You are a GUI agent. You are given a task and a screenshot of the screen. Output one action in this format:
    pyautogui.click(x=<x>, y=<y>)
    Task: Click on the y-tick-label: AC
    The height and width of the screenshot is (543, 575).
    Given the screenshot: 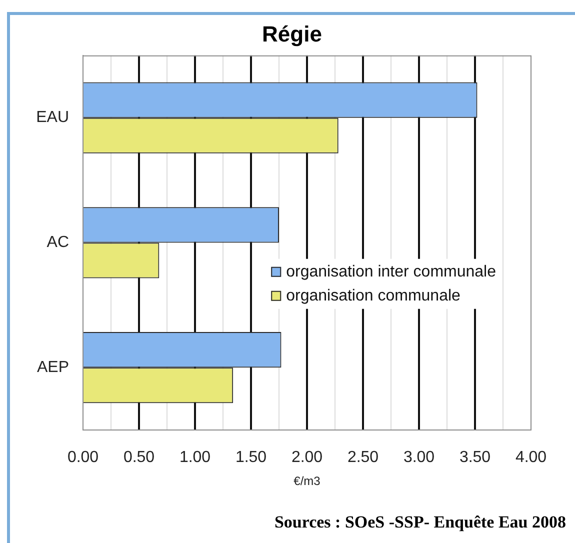 What is the action you would take?
    pyautogui.click(x=57, y=243)
    